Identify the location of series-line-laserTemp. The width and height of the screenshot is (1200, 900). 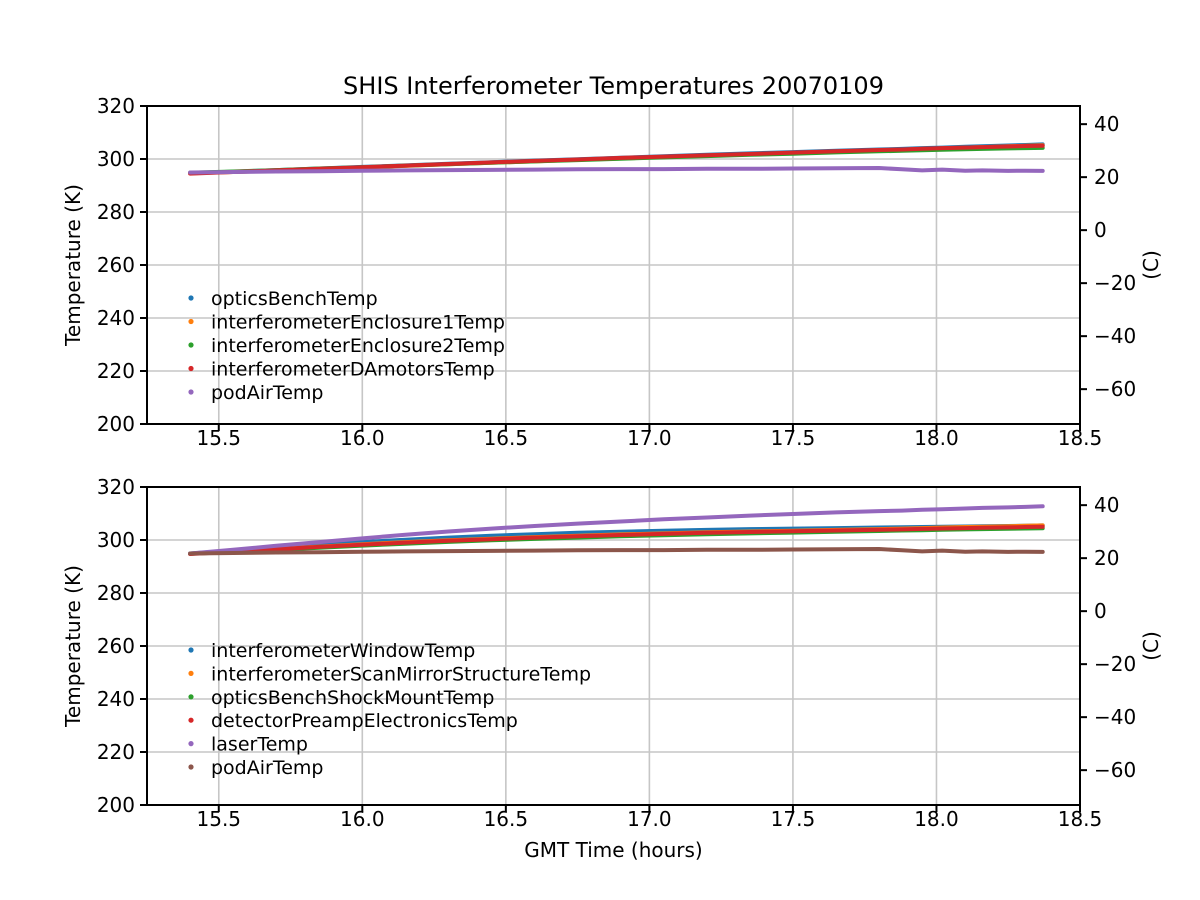
(616, 530).